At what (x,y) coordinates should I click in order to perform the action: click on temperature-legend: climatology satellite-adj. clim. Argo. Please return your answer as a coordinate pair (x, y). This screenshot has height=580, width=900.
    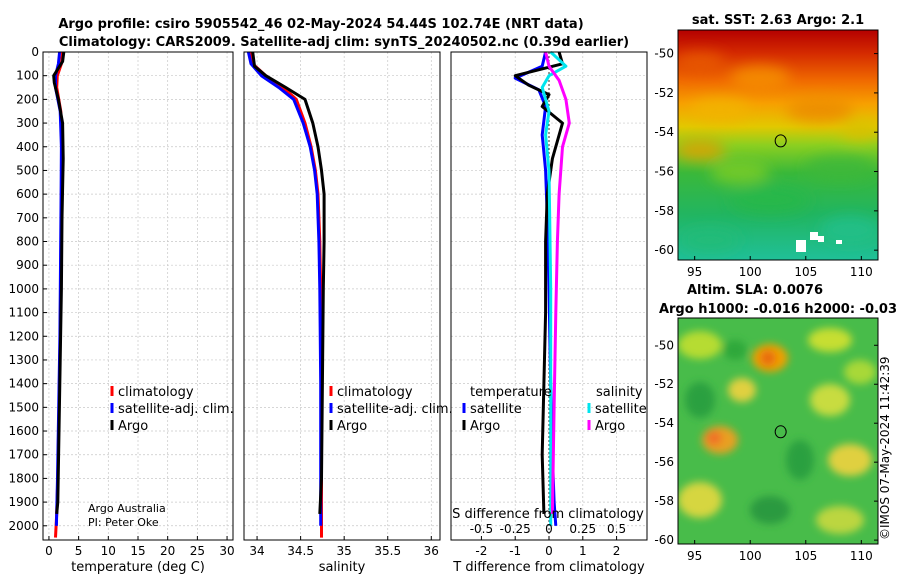
    Looking at the image, I should click on (172, 409).